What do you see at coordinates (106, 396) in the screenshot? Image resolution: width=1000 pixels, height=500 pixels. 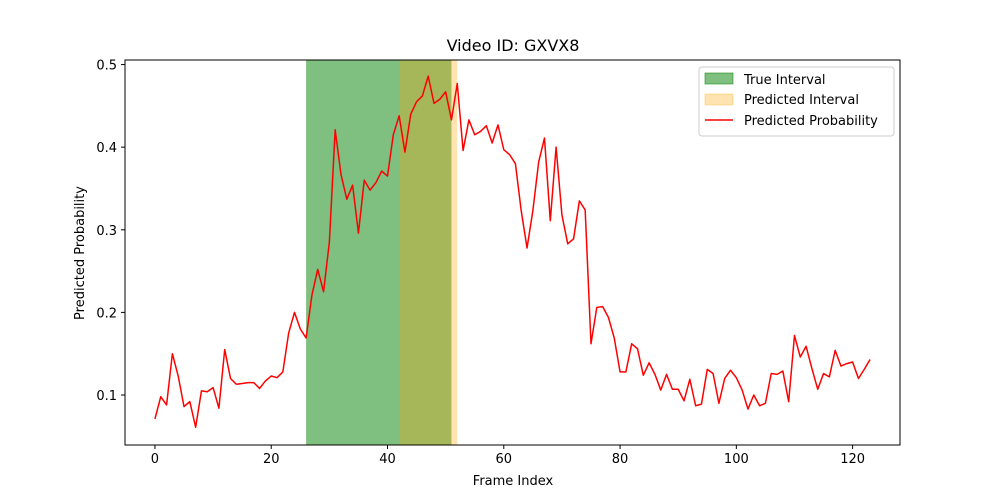 I see `y-tick-label: 0.1` at bounding box center [106, 396].